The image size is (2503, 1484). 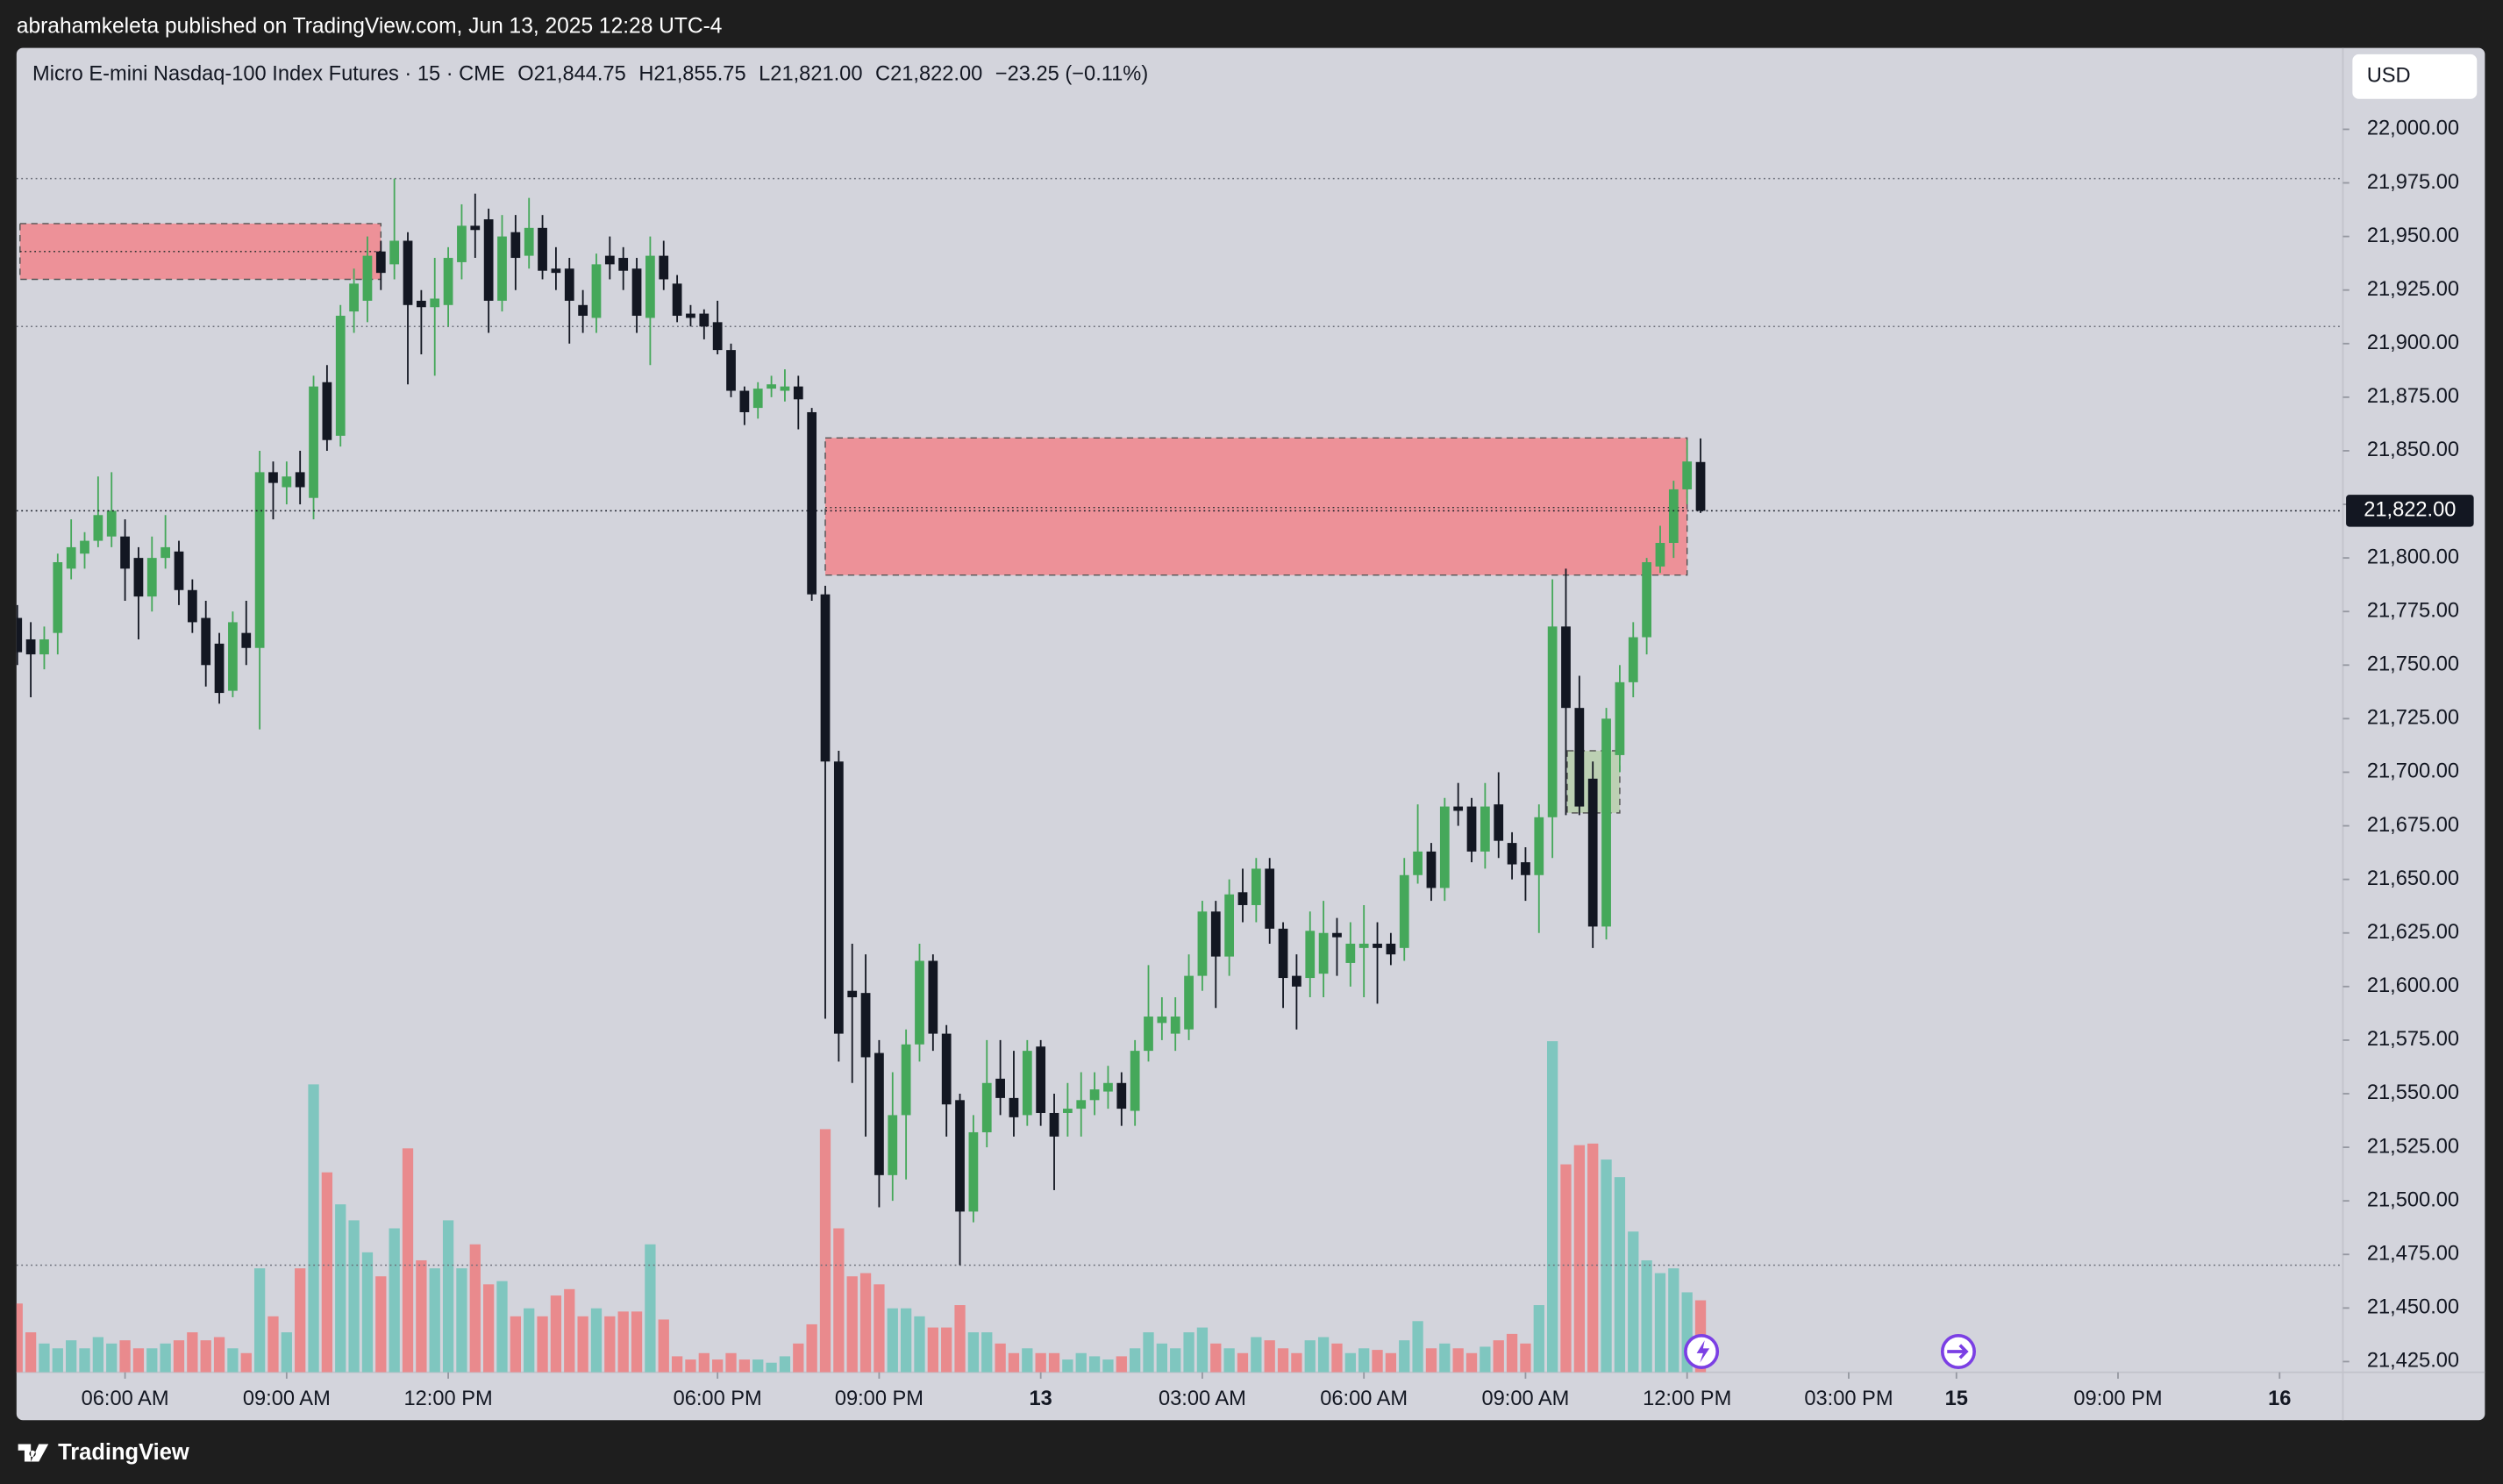 I want to click on y-tick-label: 21,950.00, so click(x=2413, y=236).